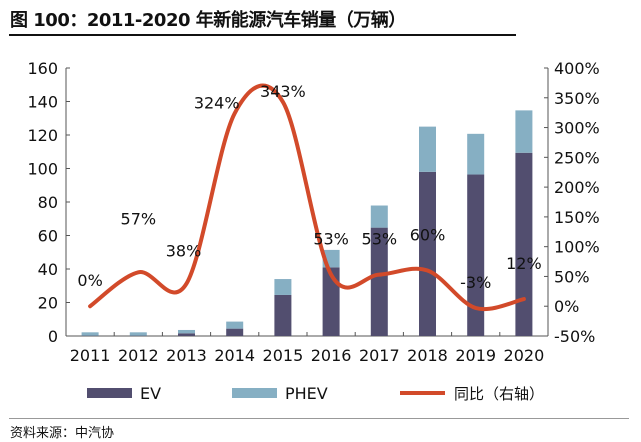 The height and width of the screenshot is (442, 641). I want to click on right-tick-label: 0%, so click(566, 306).